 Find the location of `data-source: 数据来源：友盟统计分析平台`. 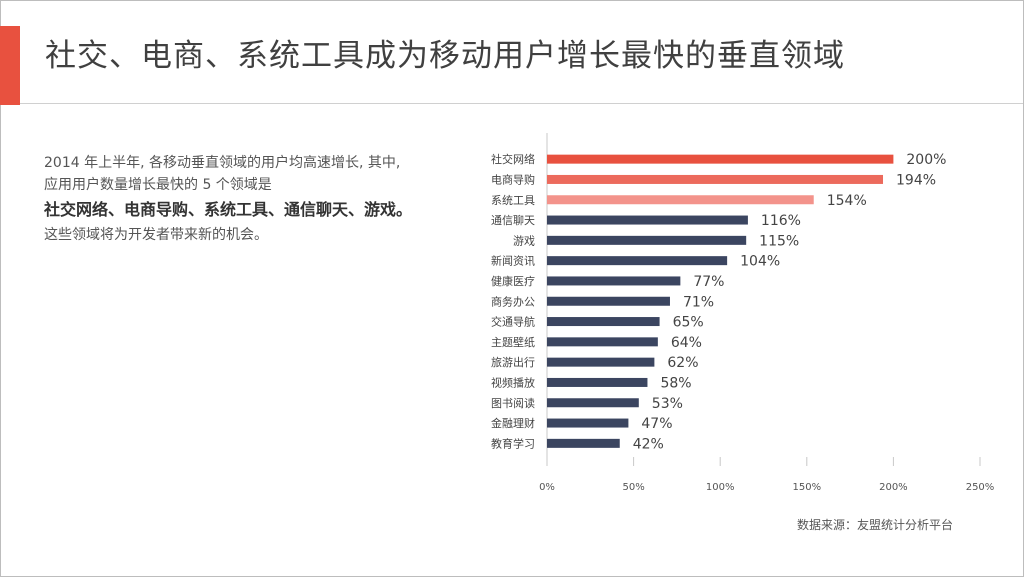

data-source: 数据来源：友盟统计分析平台 is located at coordinates (875, 525).